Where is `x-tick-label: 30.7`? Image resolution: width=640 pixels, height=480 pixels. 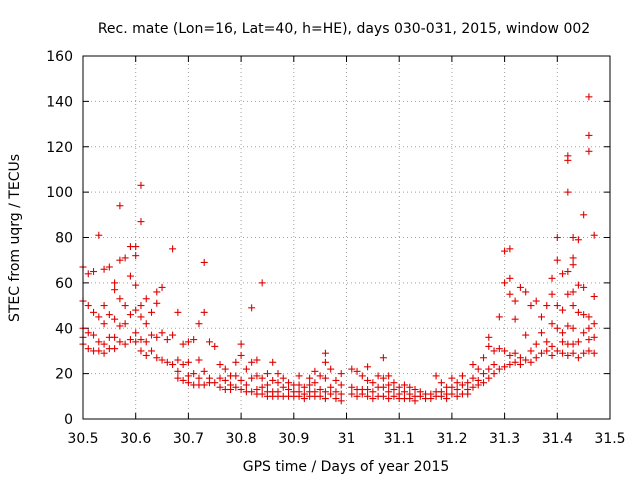 x-tick-label: 30.7 is located at coordinates (188, 439).